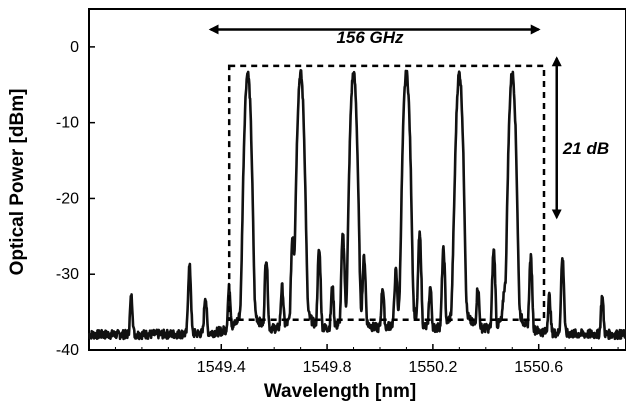 The image size is (626, 410). What do you see at coordinates (221, 367) in the screenshot?
I see `x-tick-label: 1549.4` at bounding box center [221, 367].